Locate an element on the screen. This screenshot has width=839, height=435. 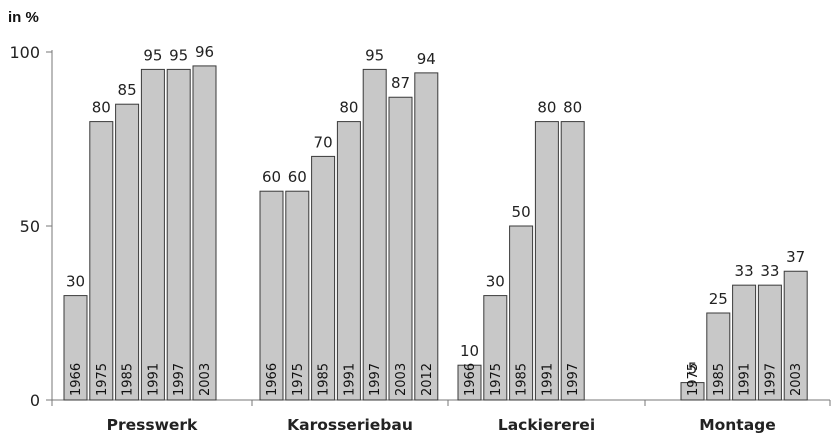
data-label: 5 is located at coordinates (693, 369).